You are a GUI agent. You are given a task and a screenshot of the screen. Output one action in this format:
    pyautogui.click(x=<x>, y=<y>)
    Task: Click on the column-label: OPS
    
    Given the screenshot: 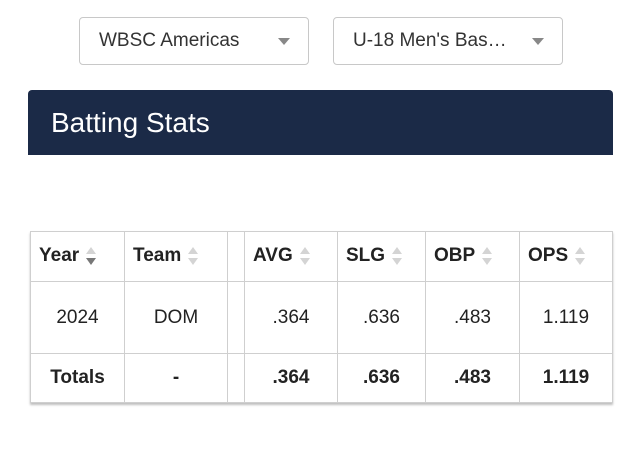 What is the action you would take?
    pyautogui.click(x=548, y=256)
    